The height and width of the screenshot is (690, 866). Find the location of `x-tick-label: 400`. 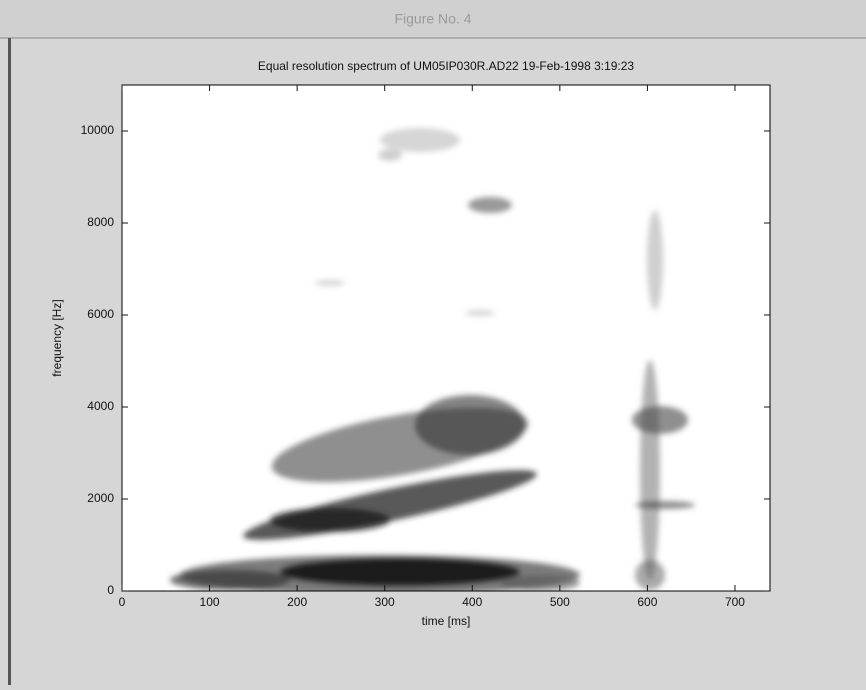

x-tick-label: 400 is located at coordinates (472, 602).